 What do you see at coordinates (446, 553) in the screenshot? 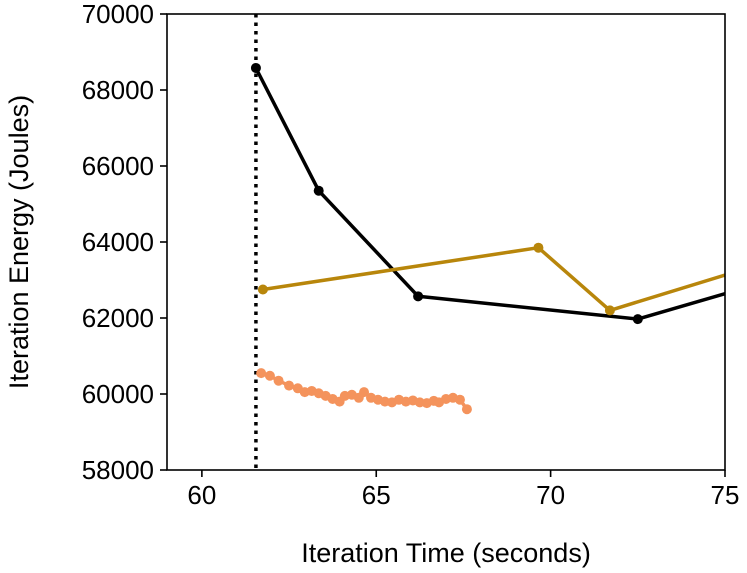
I see `x-axis-label: Iteration Time (seconds)` at bounding box center [446, 553].